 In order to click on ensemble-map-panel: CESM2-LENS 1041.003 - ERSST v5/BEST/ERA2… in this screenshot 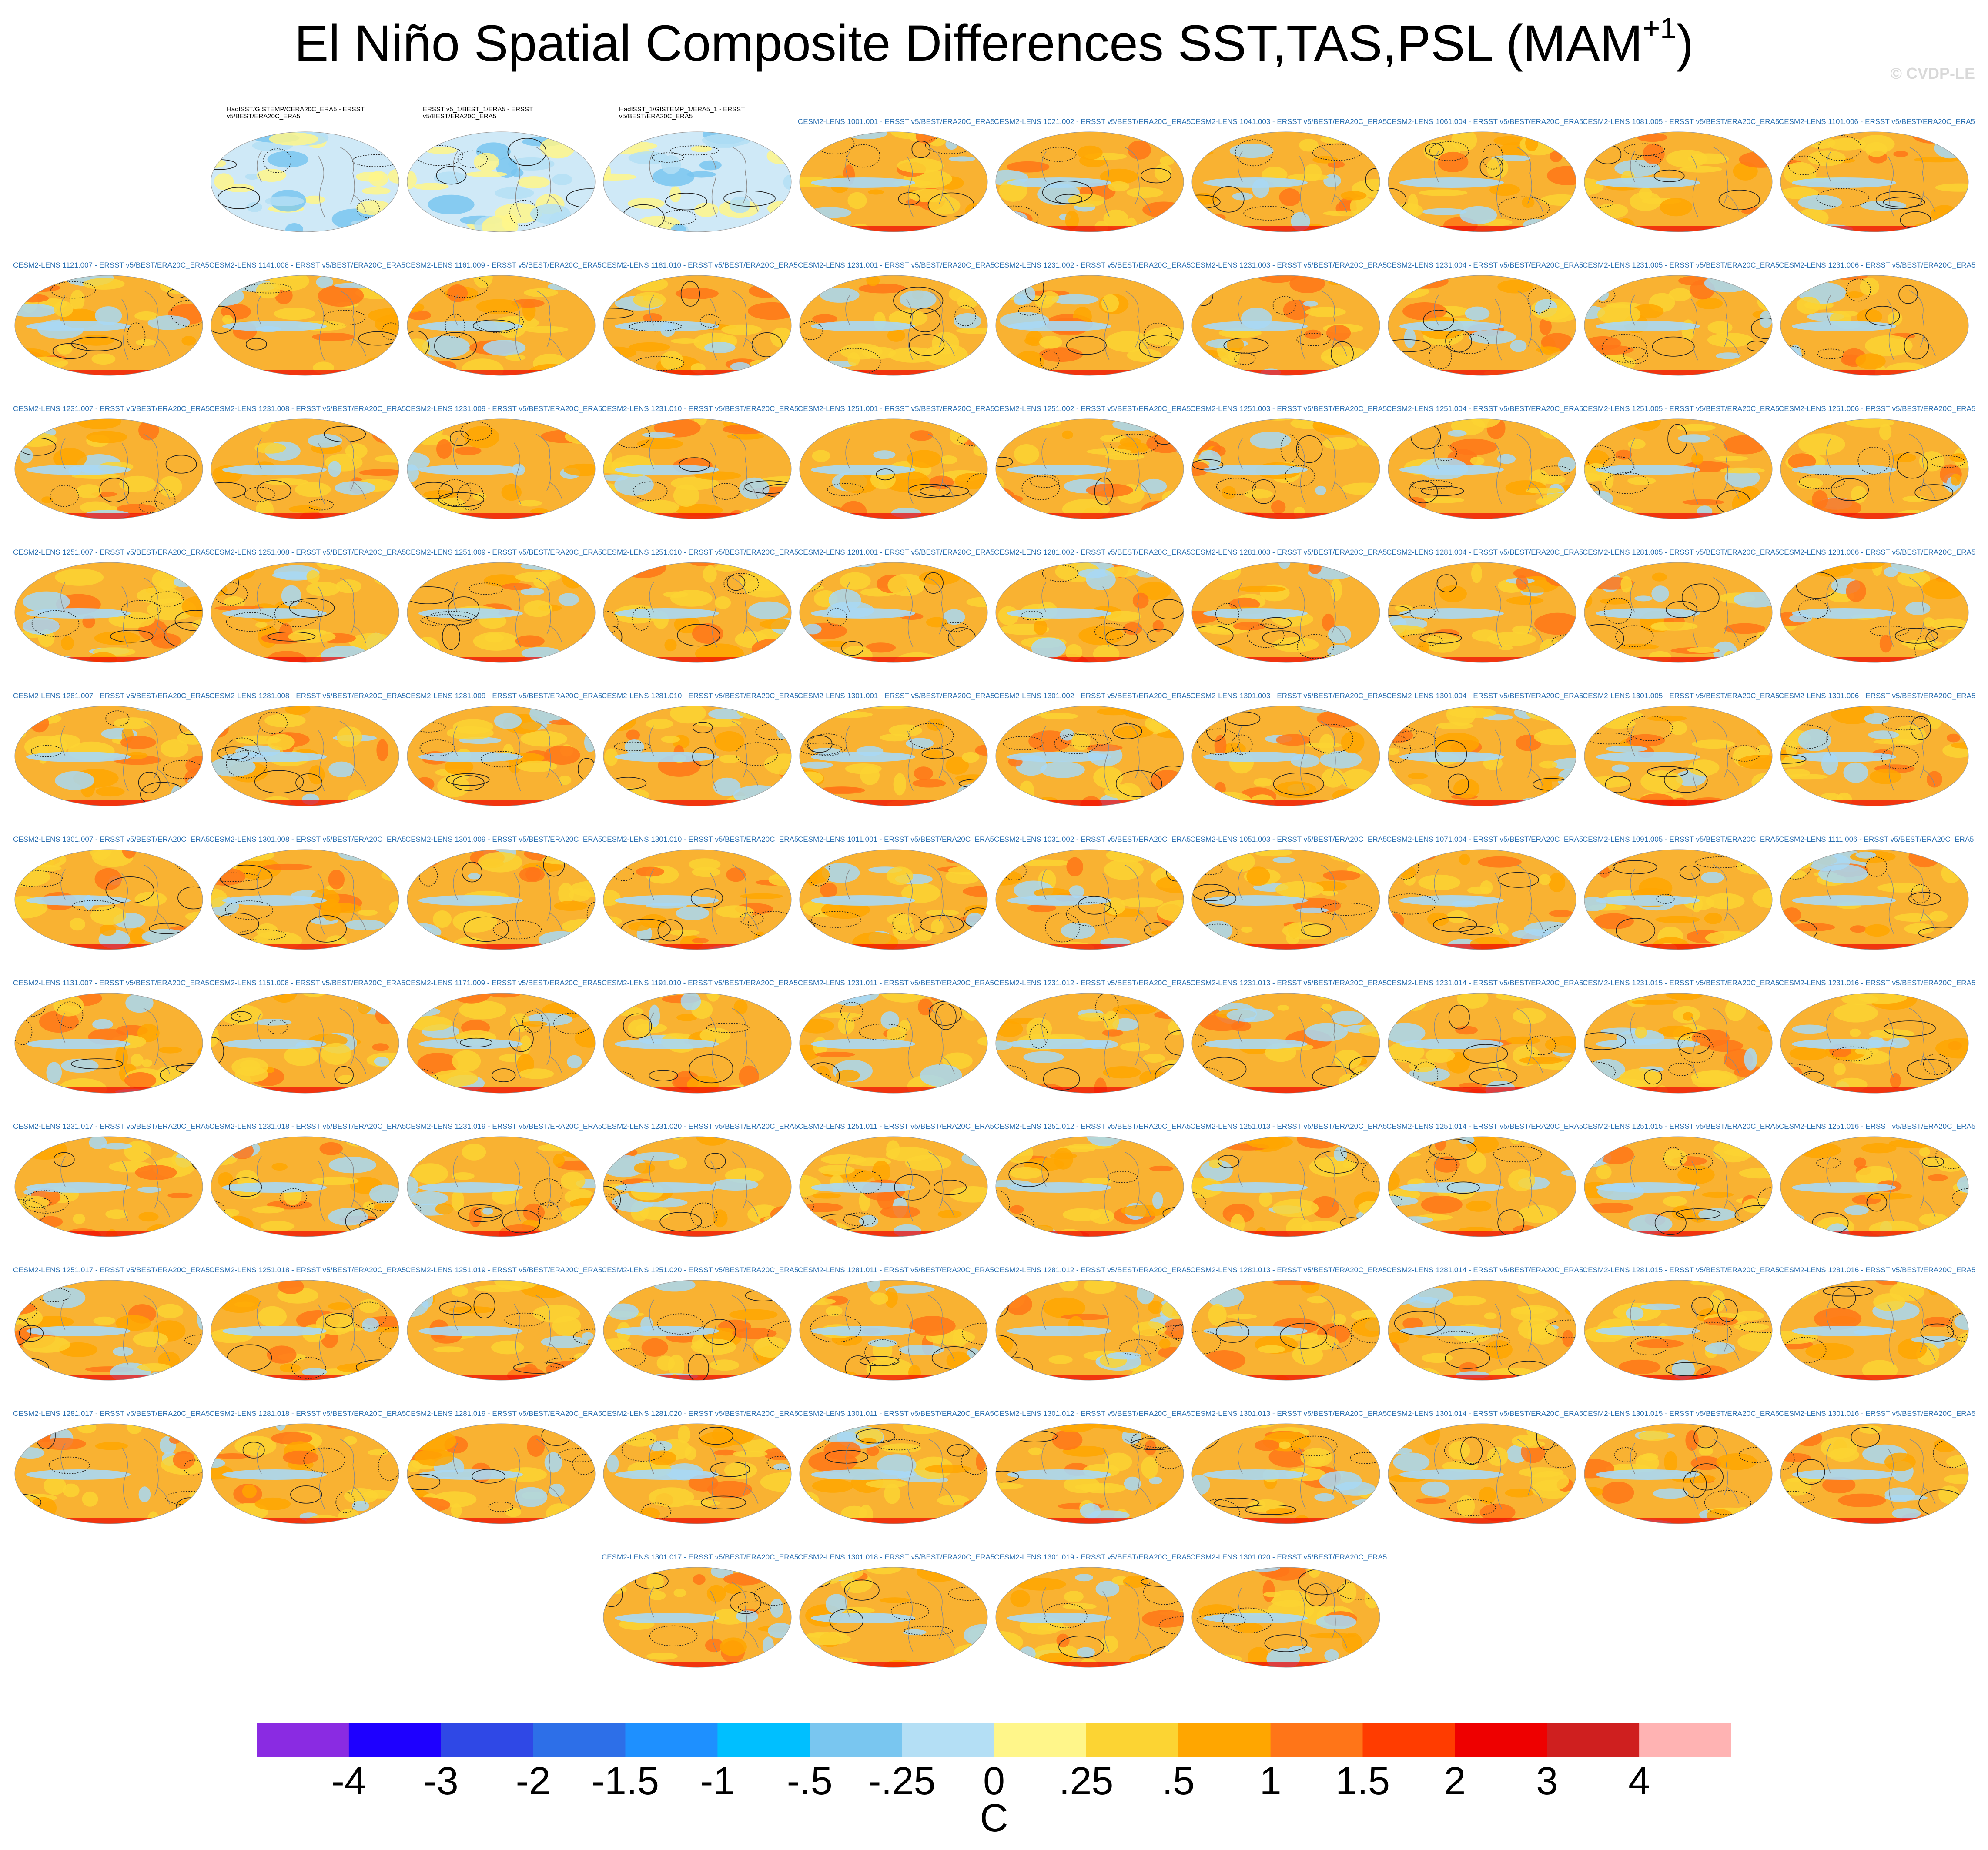, I will do `click(1288, 174)`.